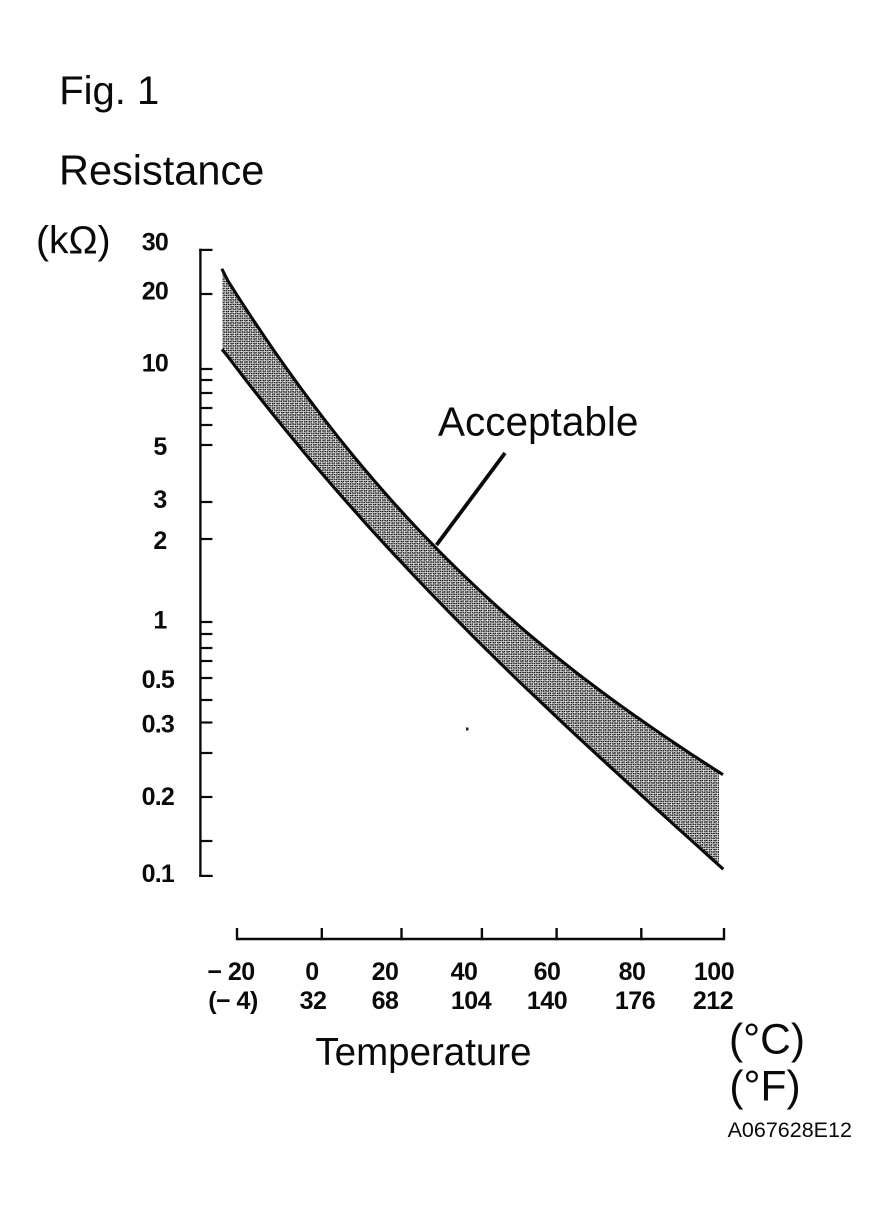 This screenshot has height=1219, width=882. I want to click on svg-text: (kΩ), so click(73, 241).